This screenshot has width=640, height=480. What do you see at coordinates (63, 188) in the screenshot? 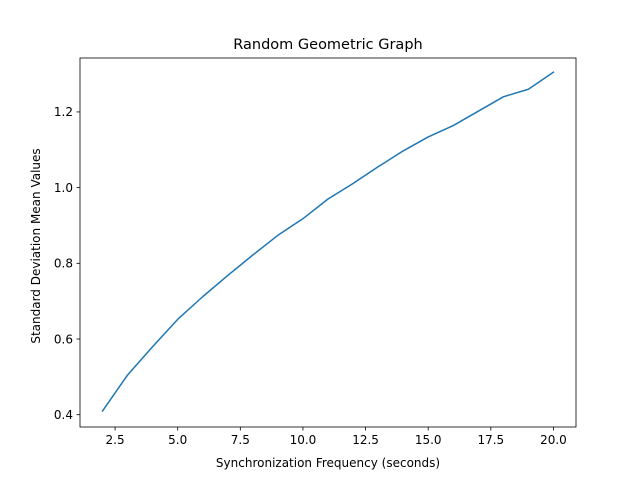
I see `y-tick-label: 1.0` at bounding box center [63, 188].